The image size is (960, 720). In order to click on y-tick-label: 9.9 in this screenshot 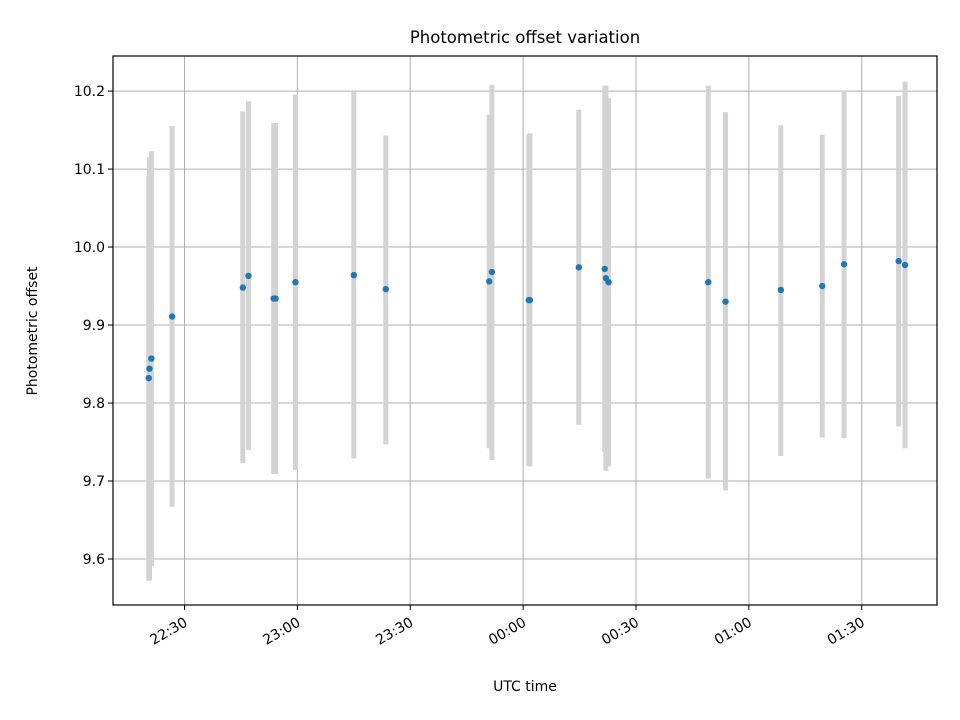, I will do `click(94, 326)`.